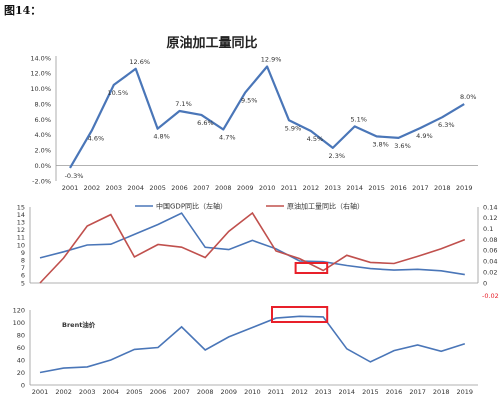 This screenshot has width=500, height=413. What do you see at coordinates (23, 385) in the screenshot?
I see `y-tick-label: 0` at bounding box center [23, 385].